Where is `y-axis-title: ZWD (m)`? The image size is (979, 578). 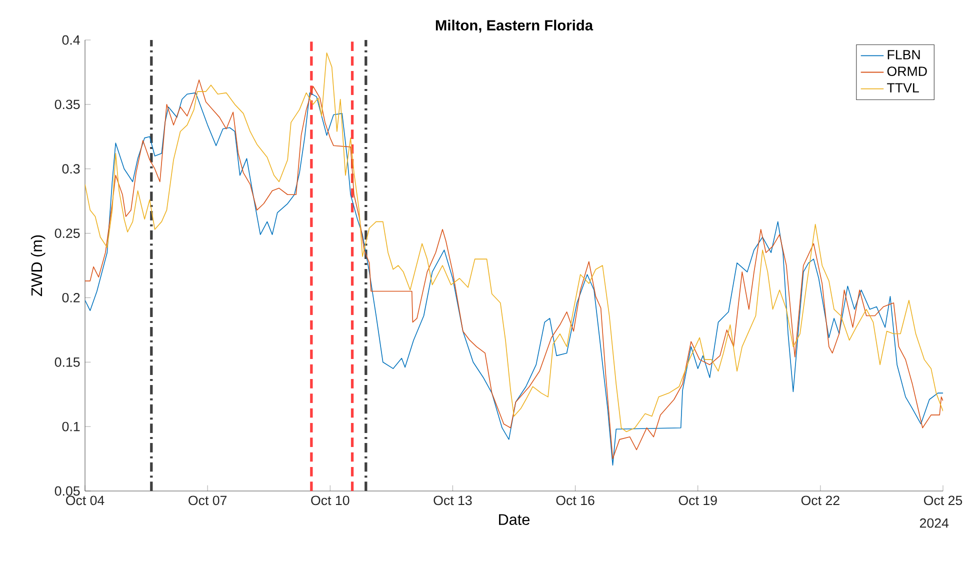
y-axis-title: ZWD (m) is located at coordinates (38, 265).